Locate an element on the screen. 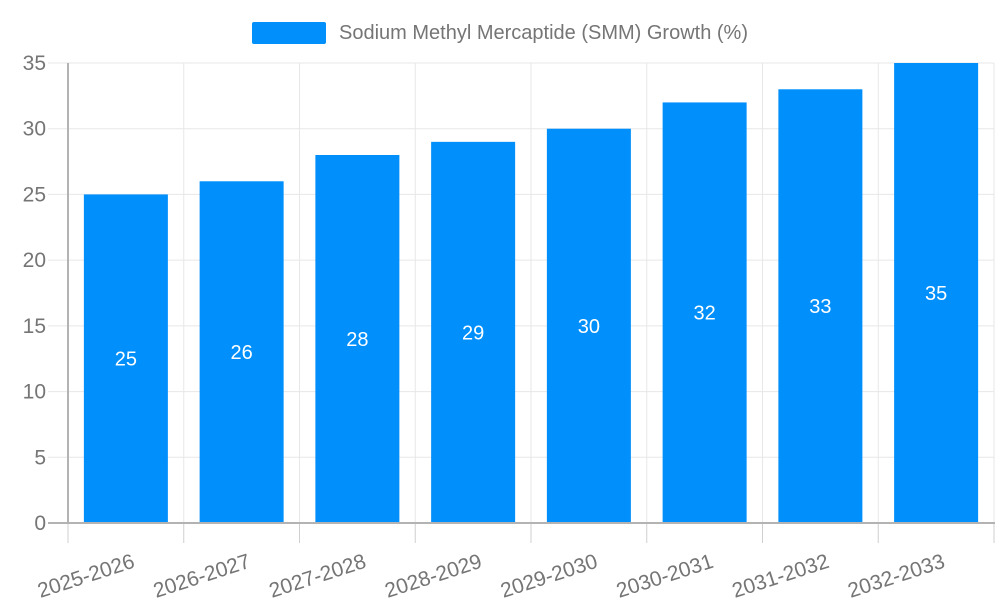 The width and height of the screenshot is (1000, 600). bar-2031-2032 is located at coordinates (820, 306).